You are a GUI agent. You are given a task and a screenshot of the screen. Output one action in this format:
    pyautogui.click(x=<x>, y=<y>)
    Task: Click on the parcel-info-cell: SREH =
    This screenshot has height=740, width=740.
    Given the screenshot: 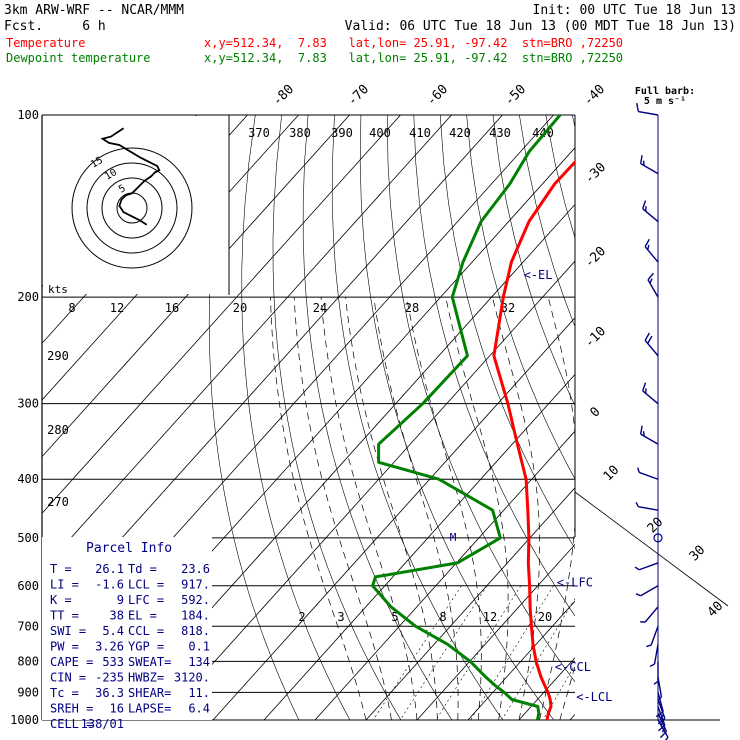 What is the action you would take?
    pyautogui.click(x=71, y=709)
    